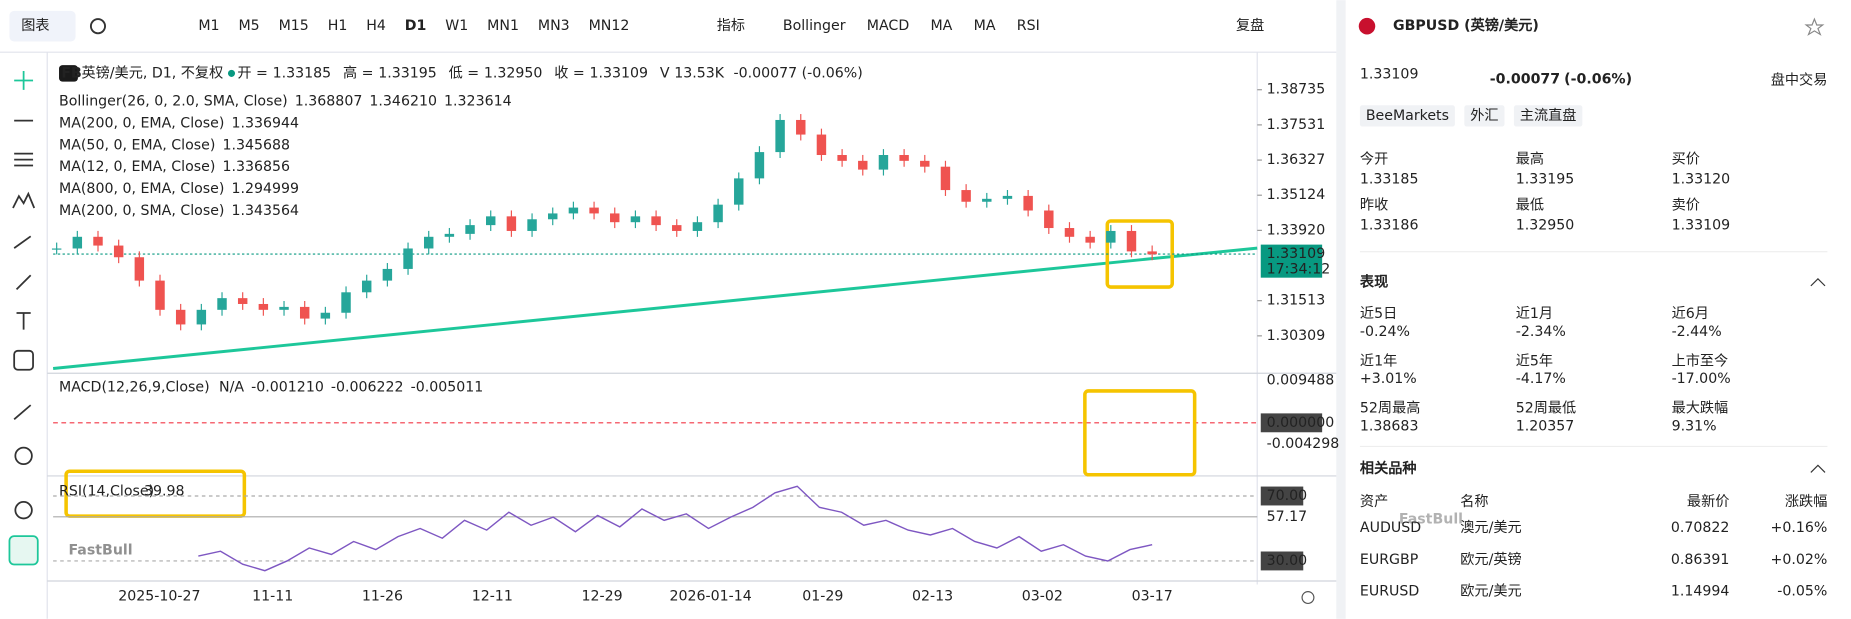 The width and height of the screenshot is (1851, 619). I want to click on rsi-value: 39.98, so click(164, 491).